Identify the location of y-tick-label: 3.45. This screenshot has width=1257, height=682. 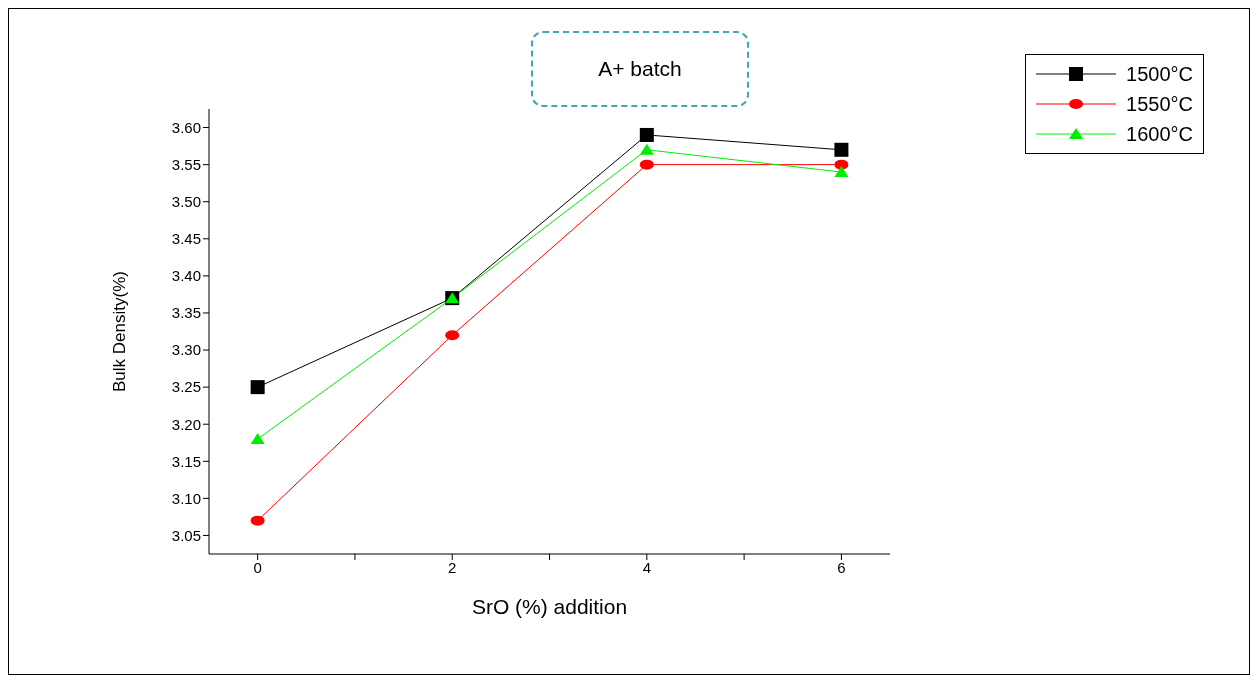
(186, 239).